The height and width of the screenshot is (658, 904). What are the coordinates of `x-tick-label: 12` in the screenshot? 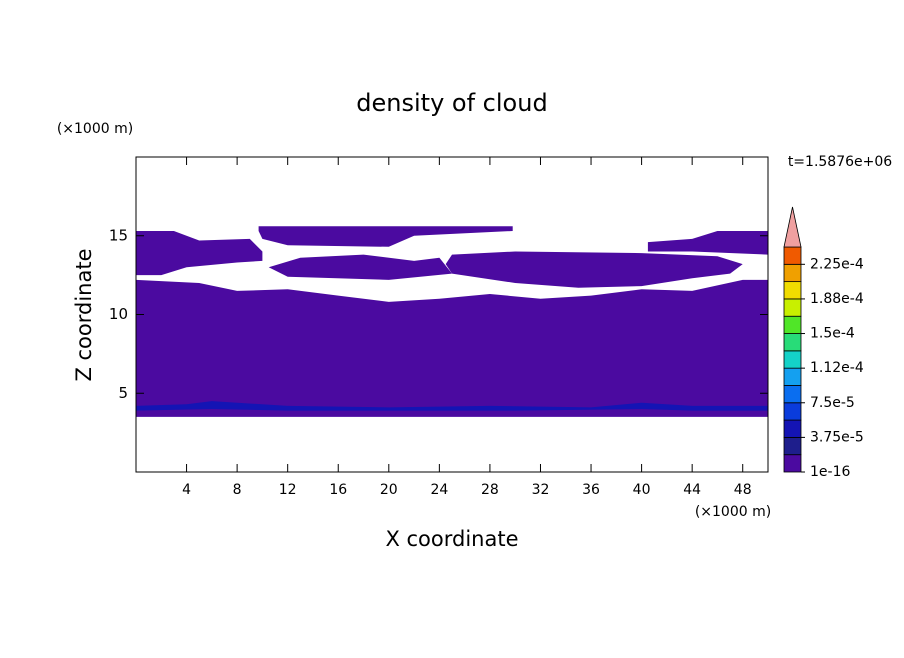 It's located at (288, 490).